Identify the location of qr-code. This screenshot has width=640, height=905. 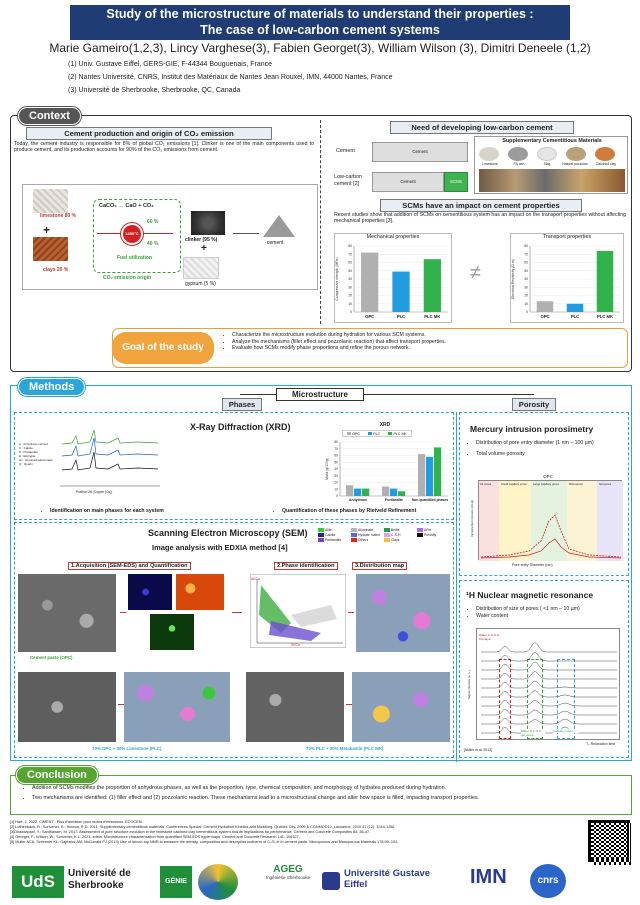
(610, 842).